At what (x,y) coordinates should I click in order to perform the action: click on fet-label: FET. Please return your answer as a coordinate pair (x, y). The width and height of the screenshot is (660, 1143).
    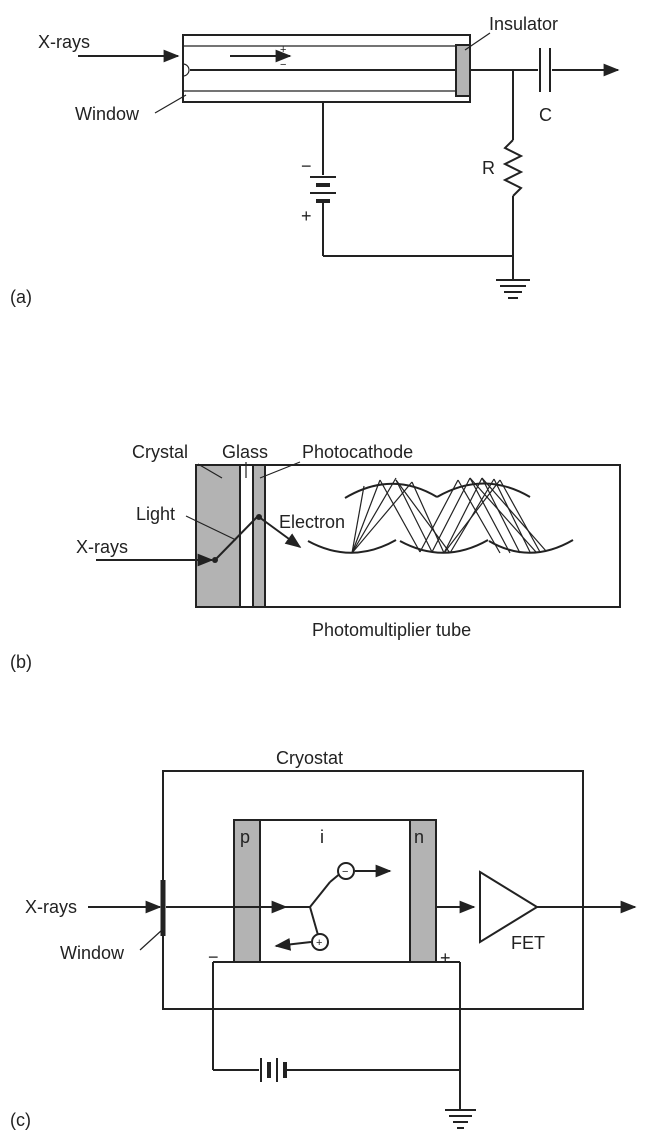
    Looking at the image, I should click on (528, 943).